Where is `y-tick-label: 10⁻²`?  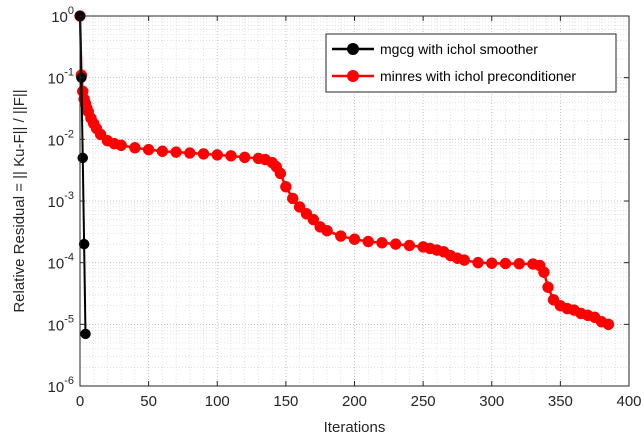 y-tick-label: 10⁻² is located at coordinates (61, 138).